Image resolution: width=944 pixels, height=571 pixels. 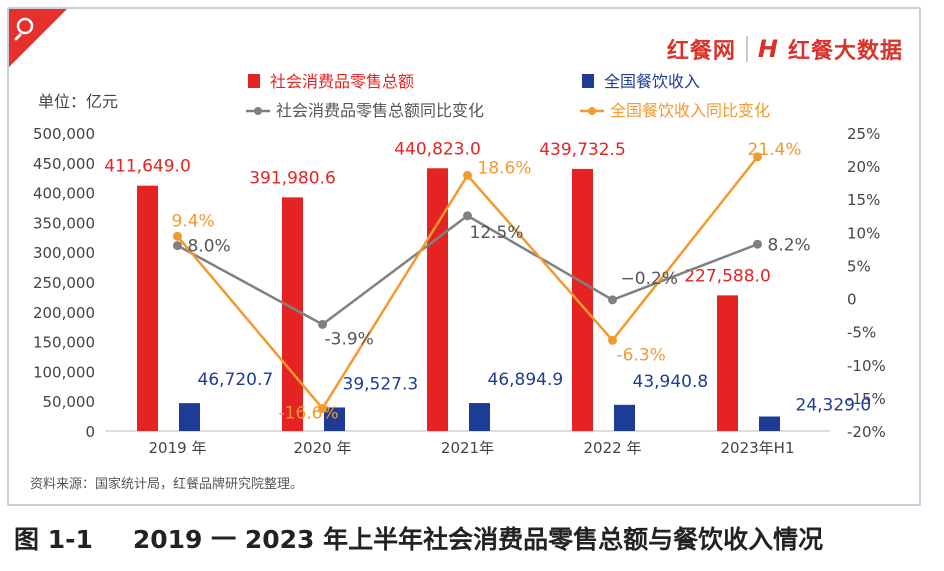 I want to click on bar-retail-value-label: 439,732.5, so click(x=582, y=150).